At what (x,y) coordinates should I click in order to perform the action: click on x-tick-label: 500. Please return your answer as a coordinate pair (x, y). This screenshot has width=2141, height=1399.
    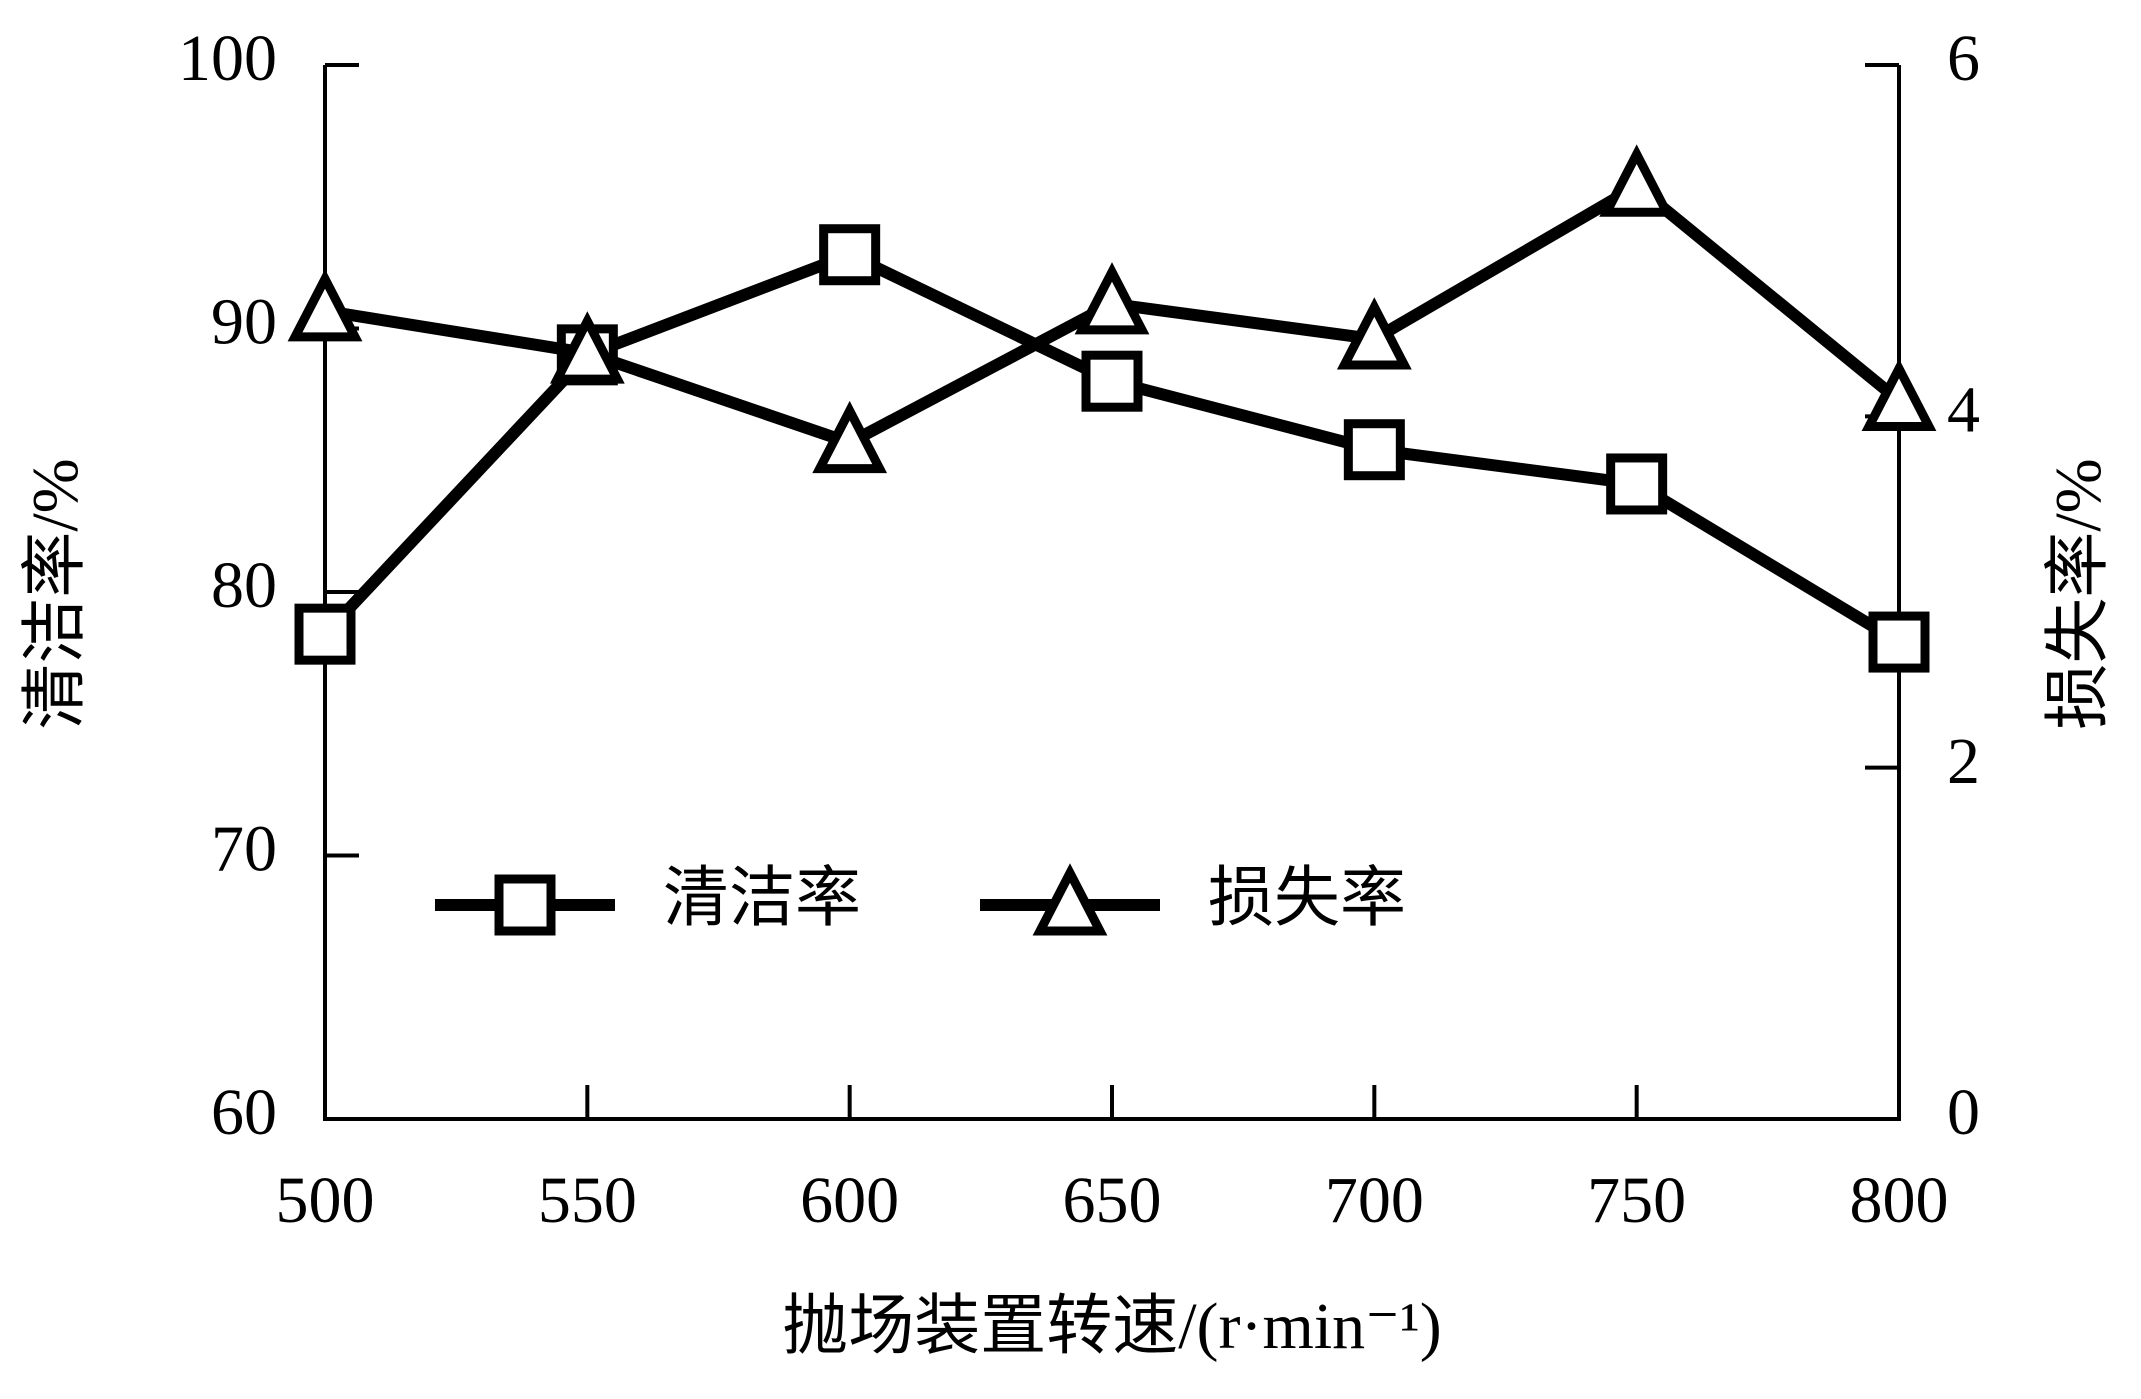
    Looking at the image, I should click on (325, 1200).